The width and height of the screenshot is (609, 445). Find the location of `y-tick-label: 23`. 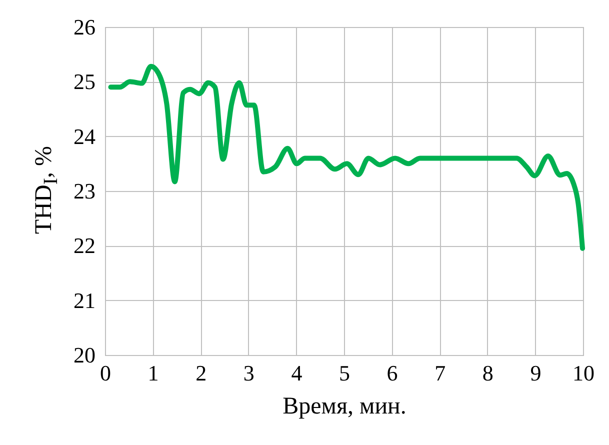

y-tick-label: 23 is located at coordinates (85, 191).